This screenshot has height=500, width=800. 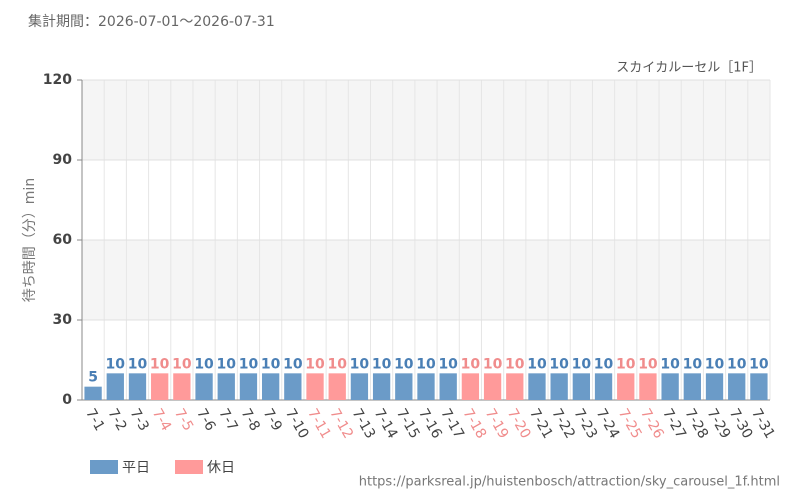 What do you see at coordinates (250, 420) in the screenshot?
I see `x-tick-label: 7-8` at bounding box center [250, 420].